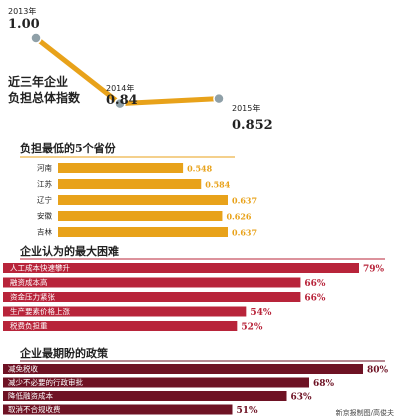 This screenshot has width=400, height=420. Describe the element at coordinates (32, 297) in the screenshot. I see `bar-category-label: 资金压力紧张` at that location.